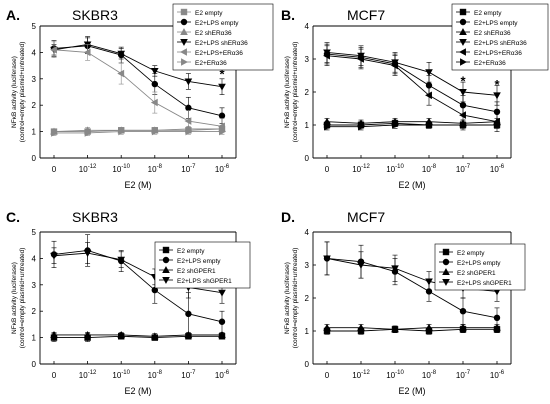  I want to click on panel-label: A., so click(13, 15).